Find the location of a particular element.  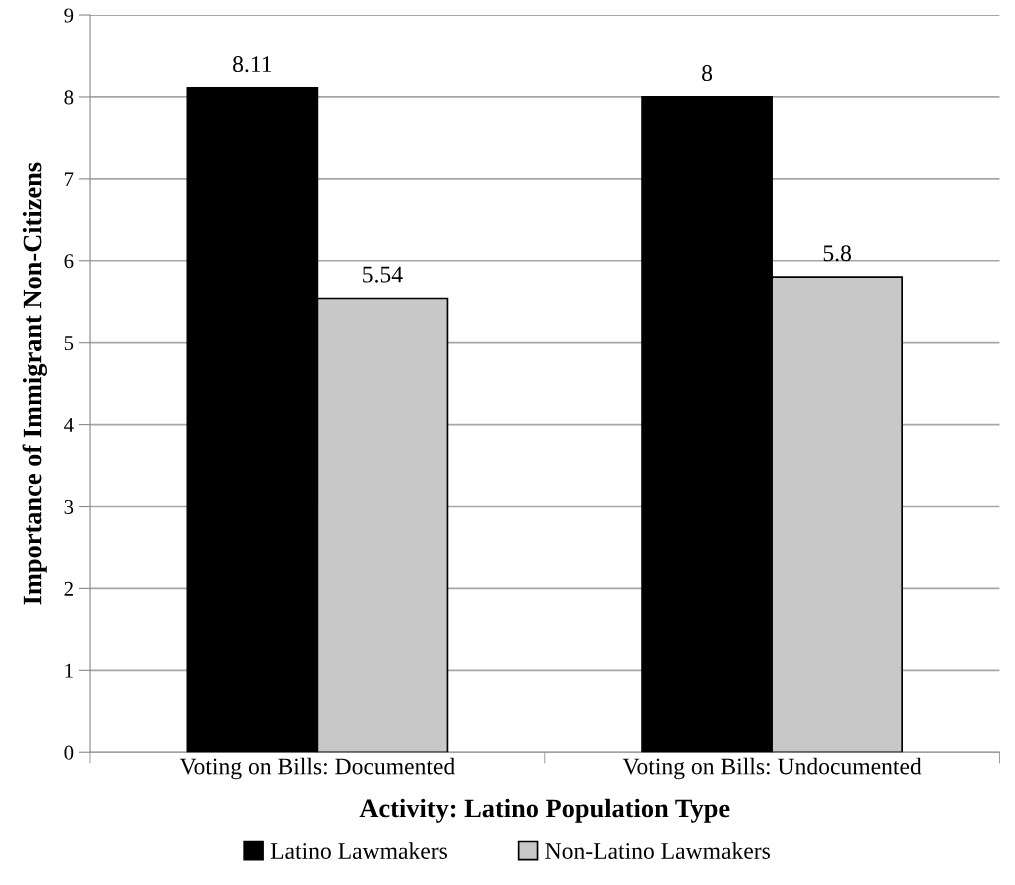

data-label: 8.11 is located at coordinates (252, 64).